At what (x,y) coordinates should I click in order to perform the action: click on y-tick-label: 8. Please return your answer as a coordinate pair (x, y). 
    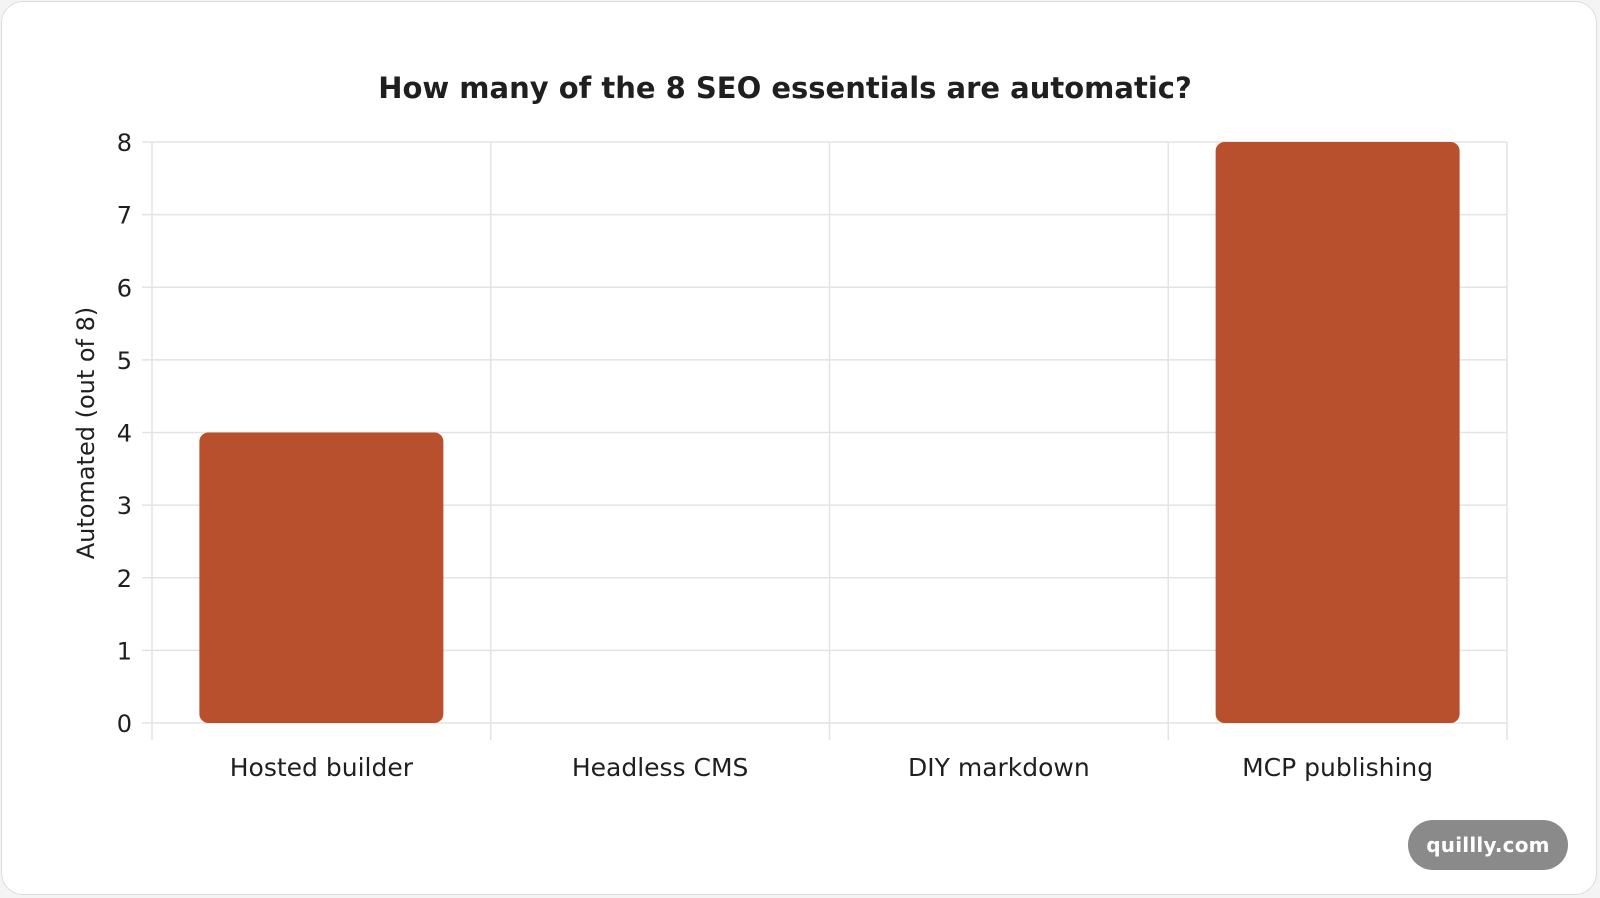
    Looking at the image, I should click on (124, 143).